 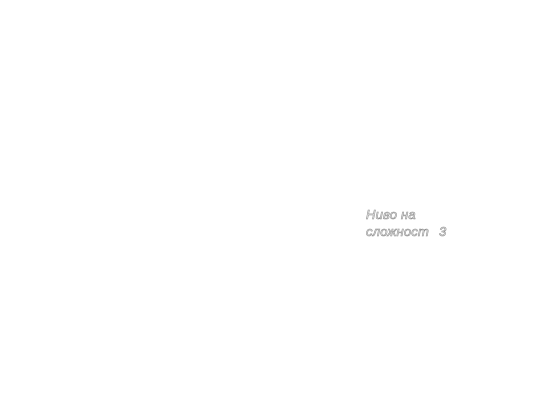 I want to click on difficulty-label-line2-row: сложност 3, so click(x=421, y=231).